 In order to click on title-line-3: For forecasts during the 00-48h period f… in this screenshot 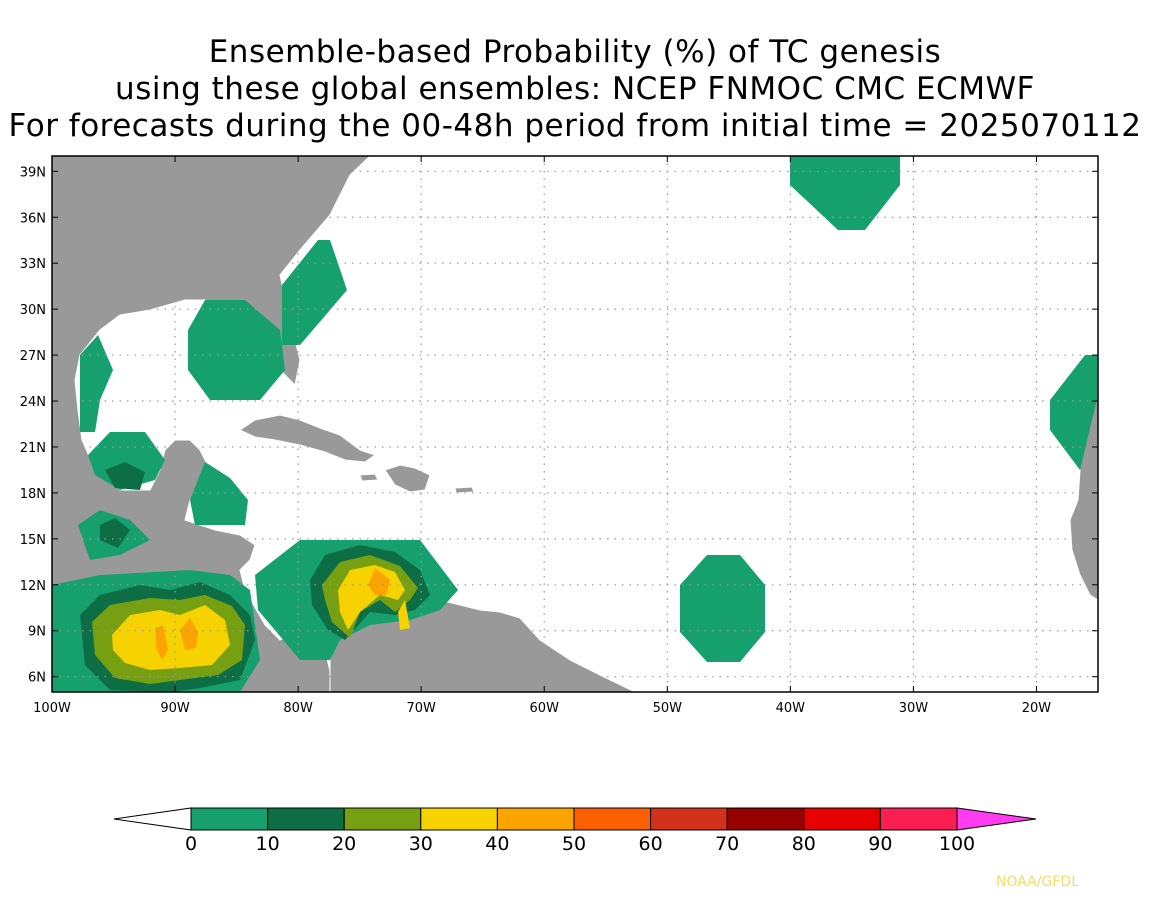, I will do `click(575, 126)`.